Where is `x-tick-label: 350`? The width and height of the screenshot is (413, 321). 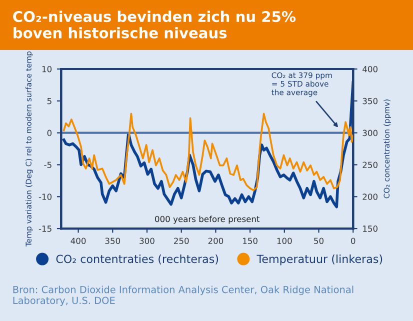
x-tick-label: 350 is located at coordinates (112, 241).